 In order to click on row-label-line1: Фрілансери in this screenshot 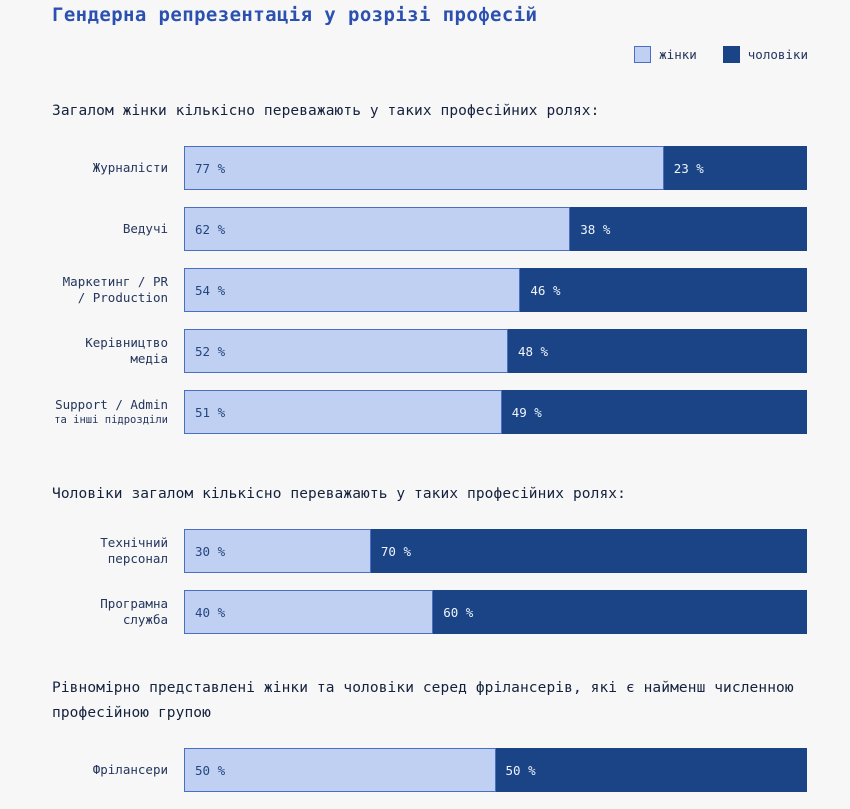, I will do `click(130, 769)`.